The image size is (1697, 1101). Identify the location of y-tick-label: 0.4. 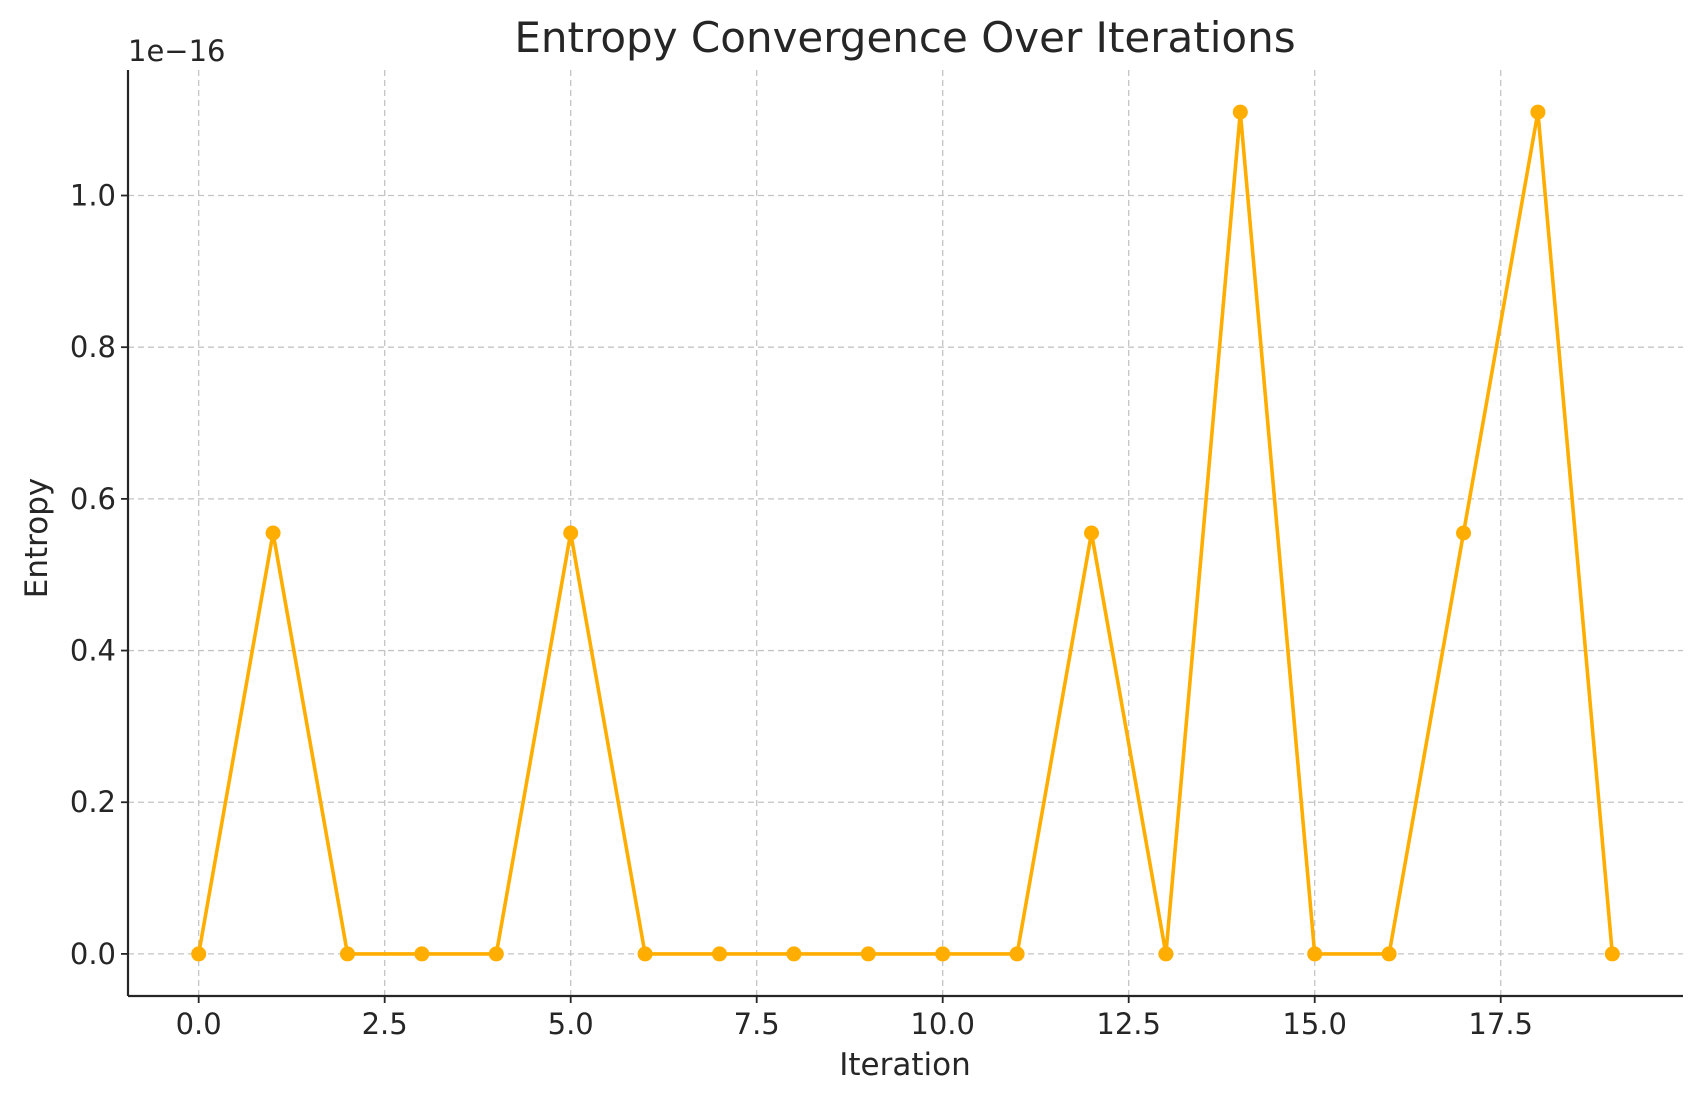
(93, 651).